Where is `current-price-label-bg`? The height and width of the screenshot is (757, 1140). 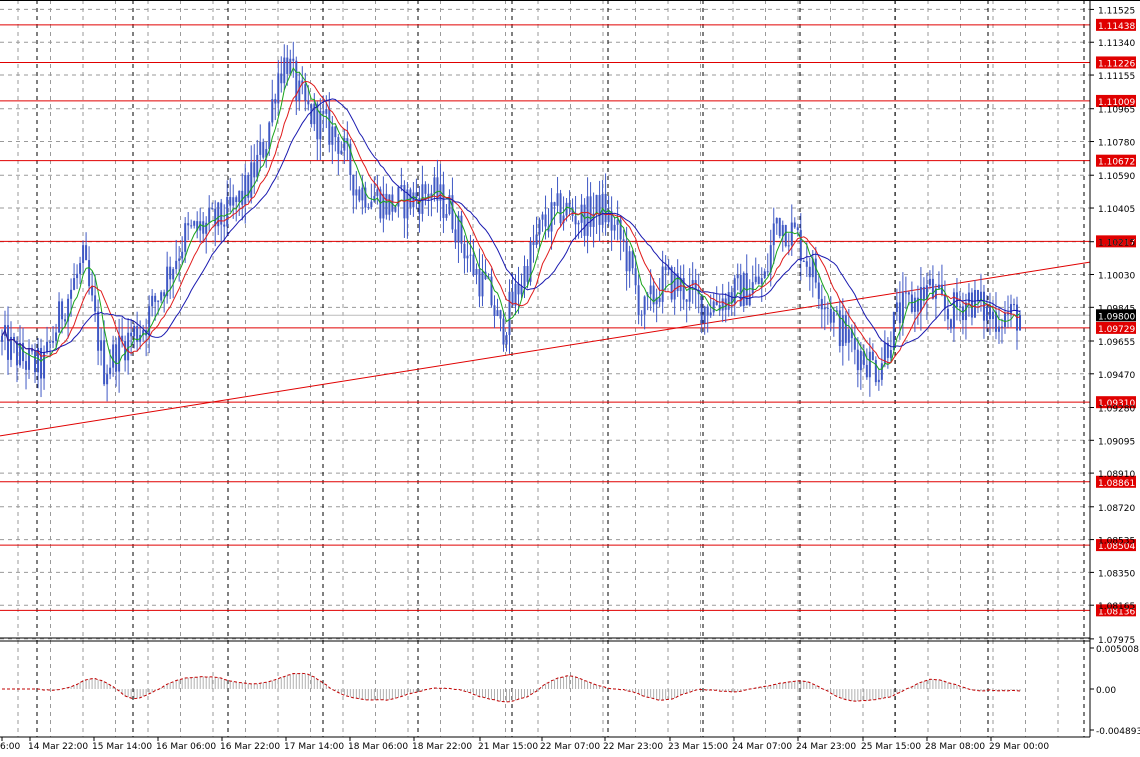
current-price-label-bg is located at coordinates (1116, 315).